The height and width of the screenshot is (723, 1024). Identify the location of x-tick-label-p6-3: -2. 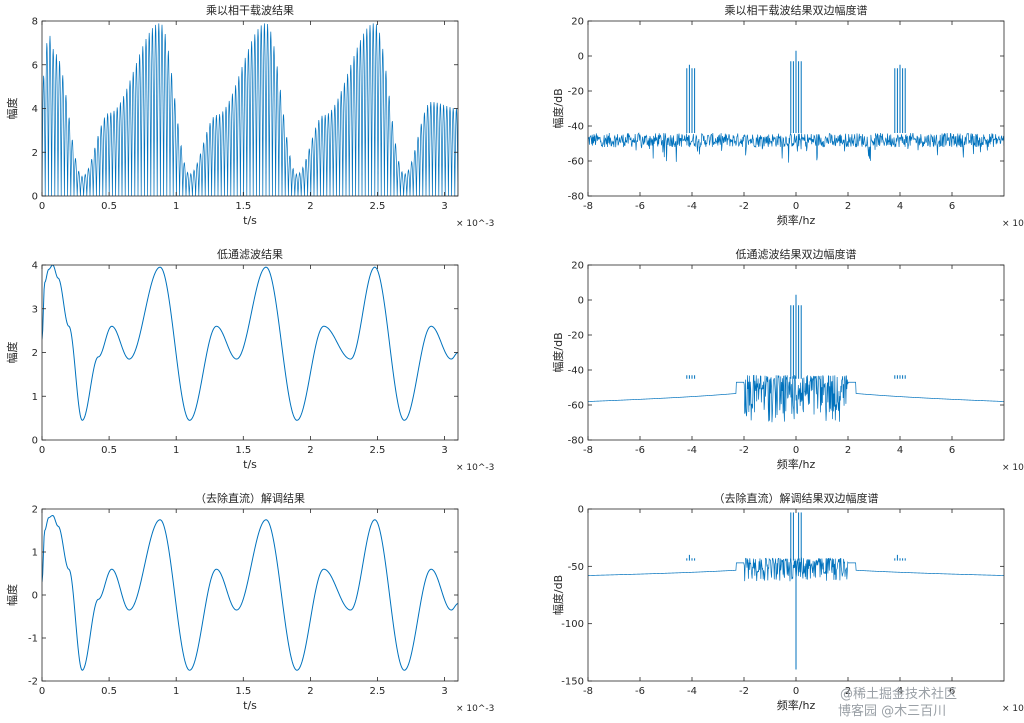
(744, 691).